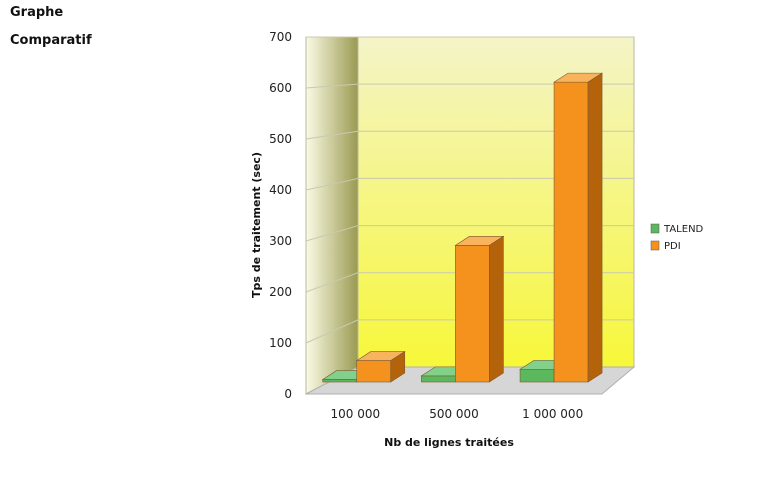  I want to click on y-tick-label: 100, so click(280, 343).